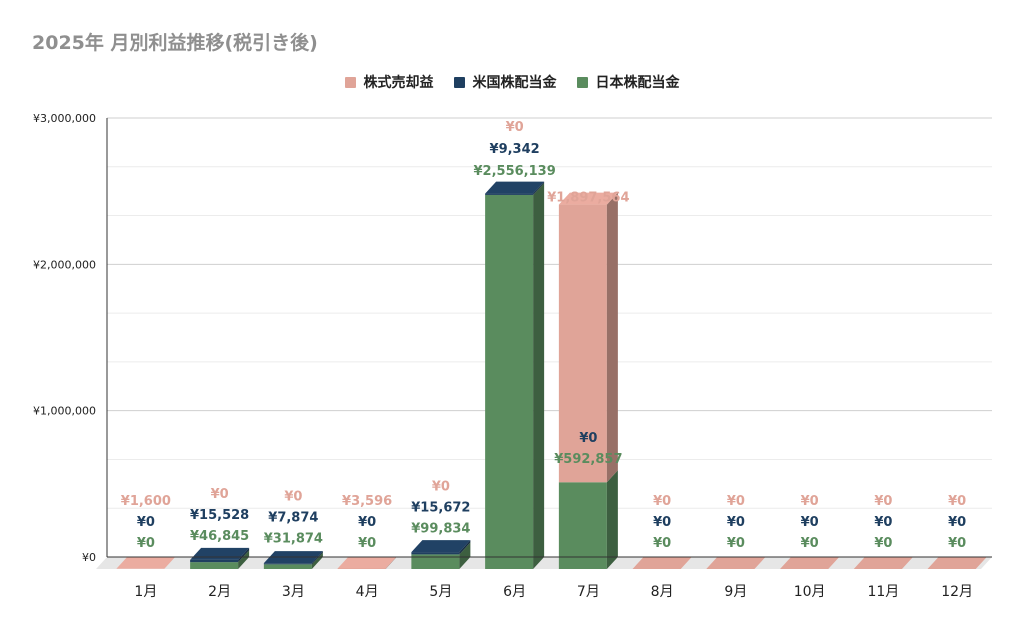 This screenshot has height=632, width=1024. What do you see at coordinates (637, 83) in the screenshot?
I see `legend-label: 日本株配当金` at bounding box center [637, 83].